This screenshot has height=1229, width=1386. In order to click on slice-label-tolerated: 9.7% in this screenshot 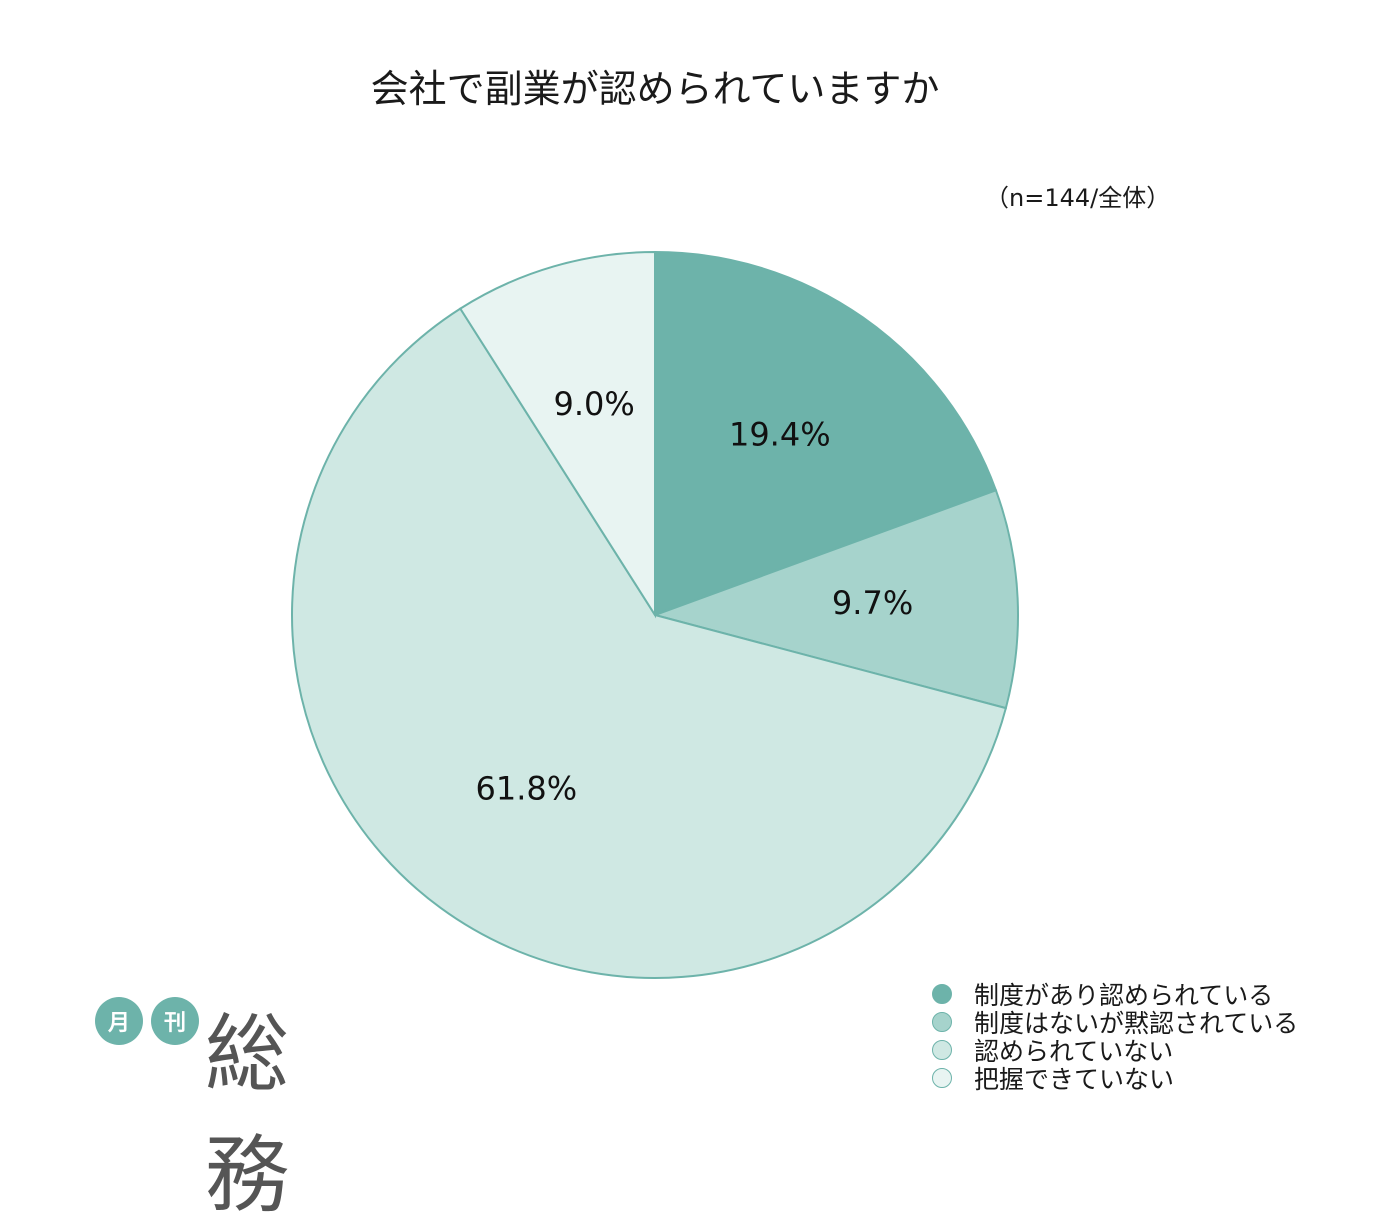, I will do `click(872, 603)`.